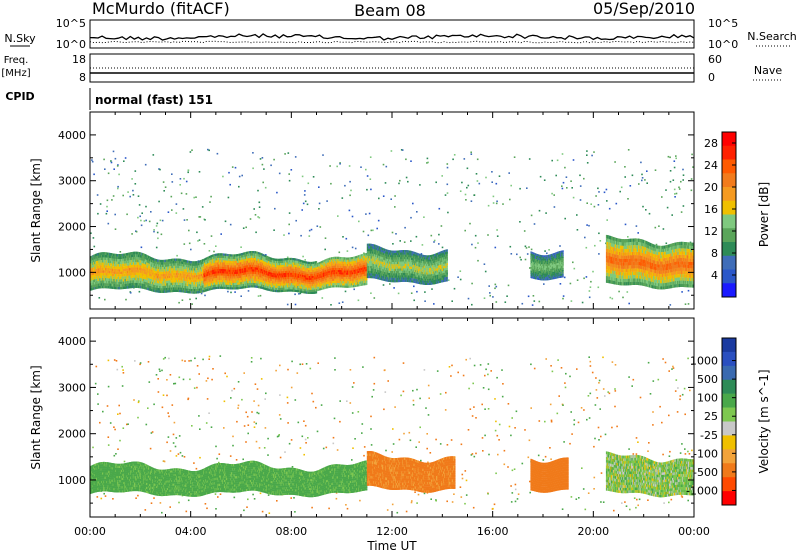  I want to click on nsky-traces, so click(392, 38).